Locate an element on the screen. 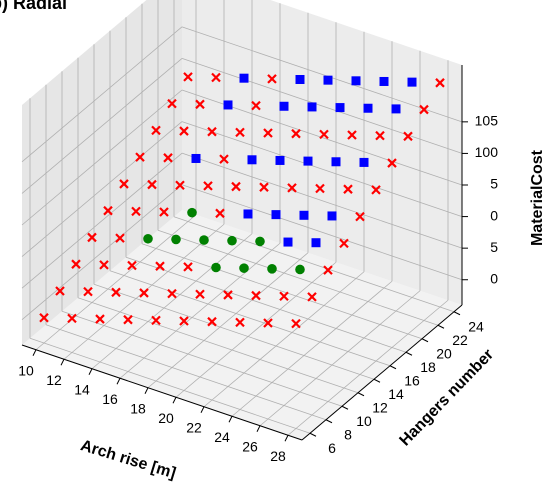 The image size is (552, 496). y-axis-label: Hangers number is located at coordinates (447, 397).